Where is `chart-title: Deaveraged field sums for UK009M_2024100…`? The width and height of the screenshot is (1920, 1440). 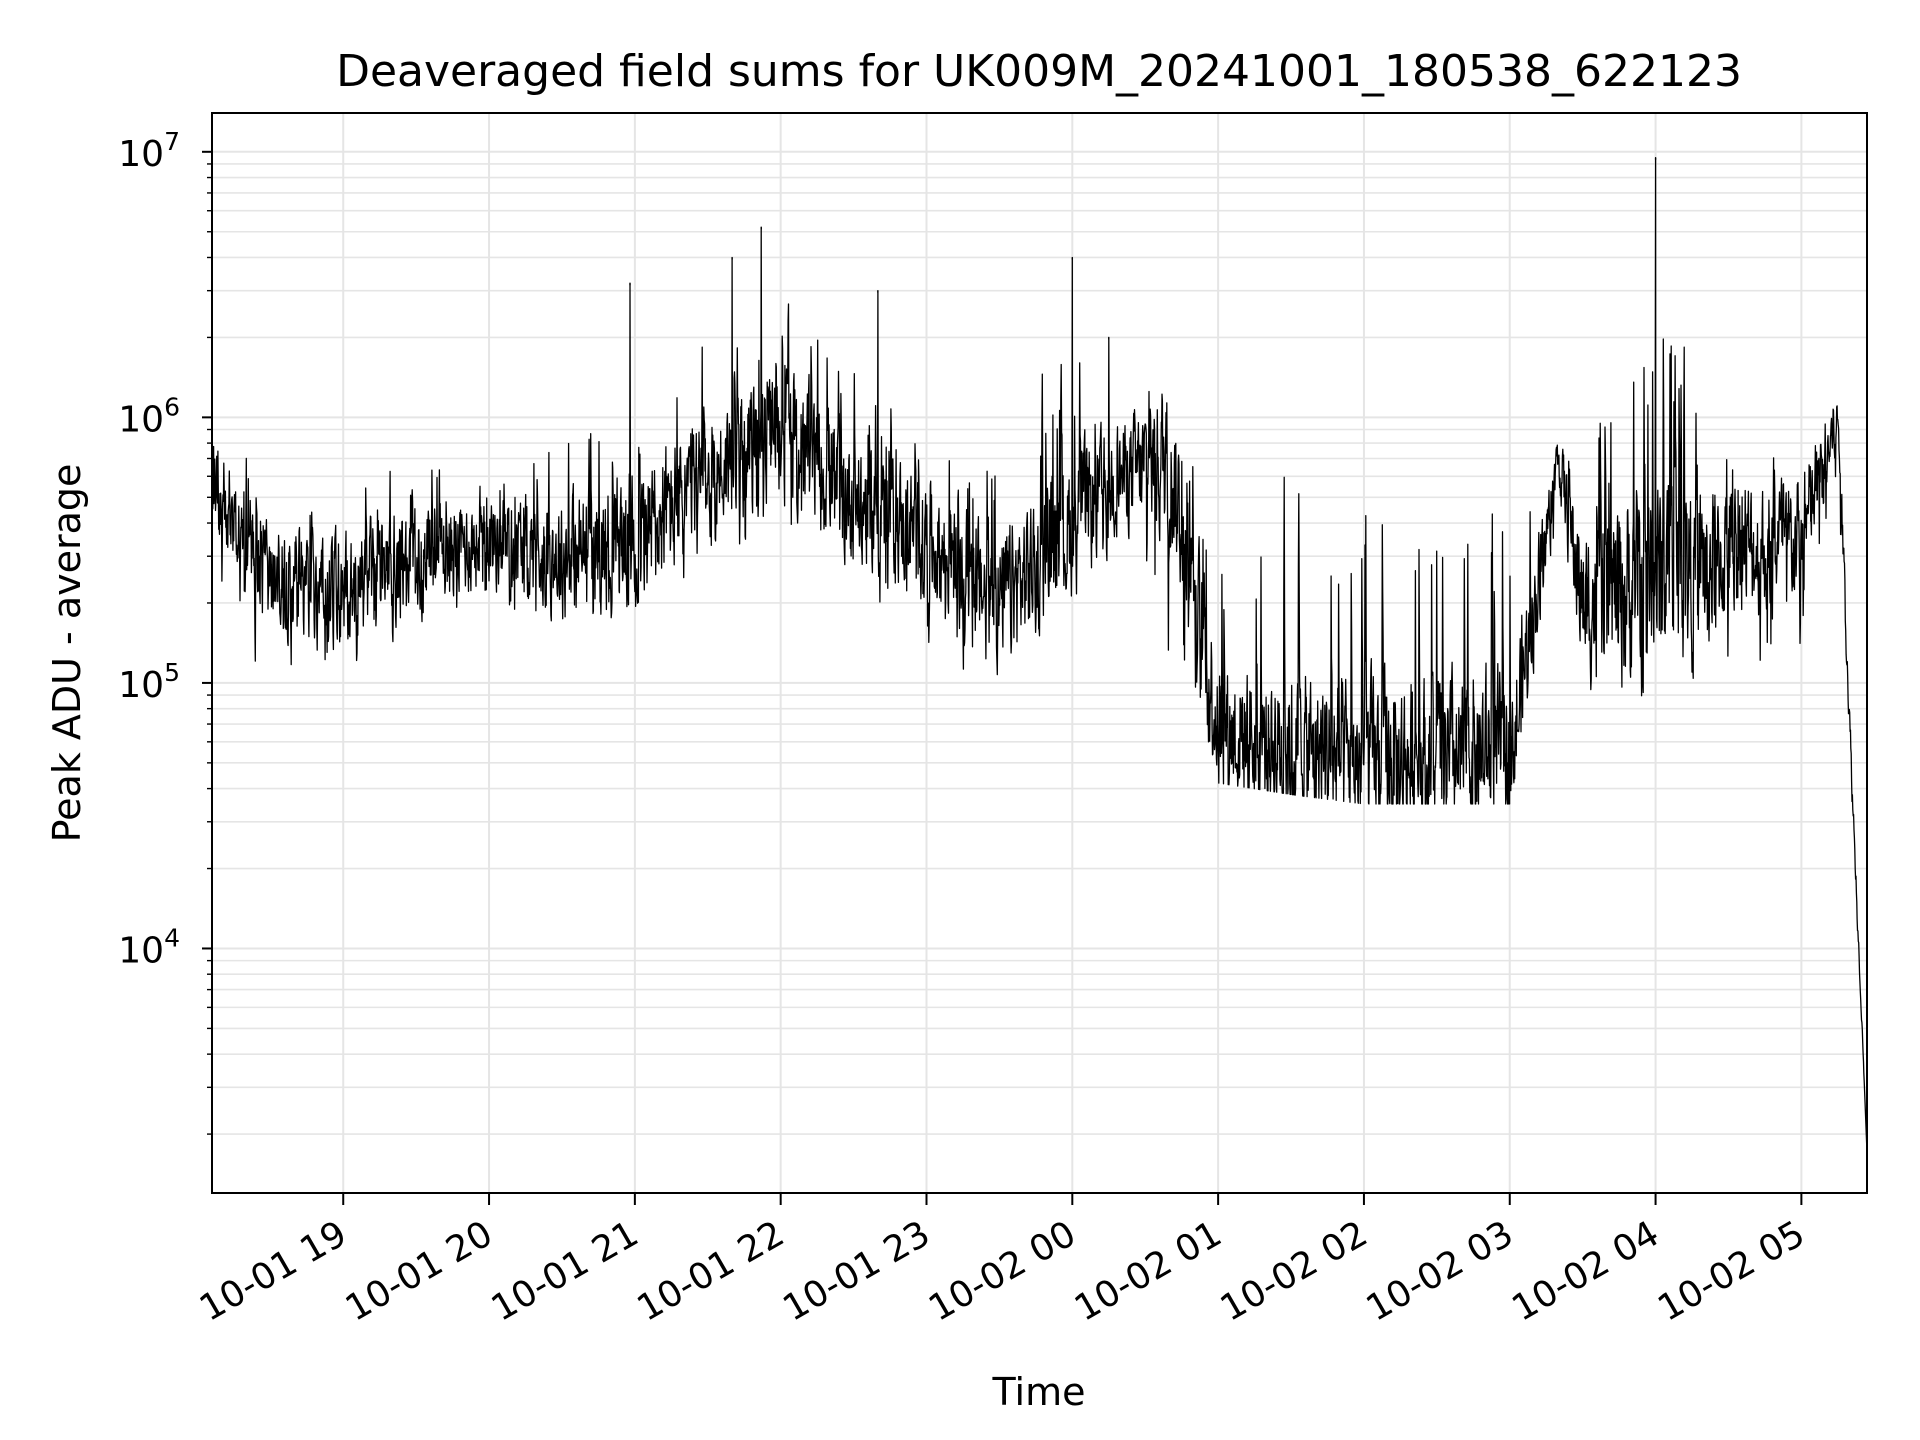
chart-title: Deaveraged field sums for UK009M_2024100… is located at coordinates (1039, 71).